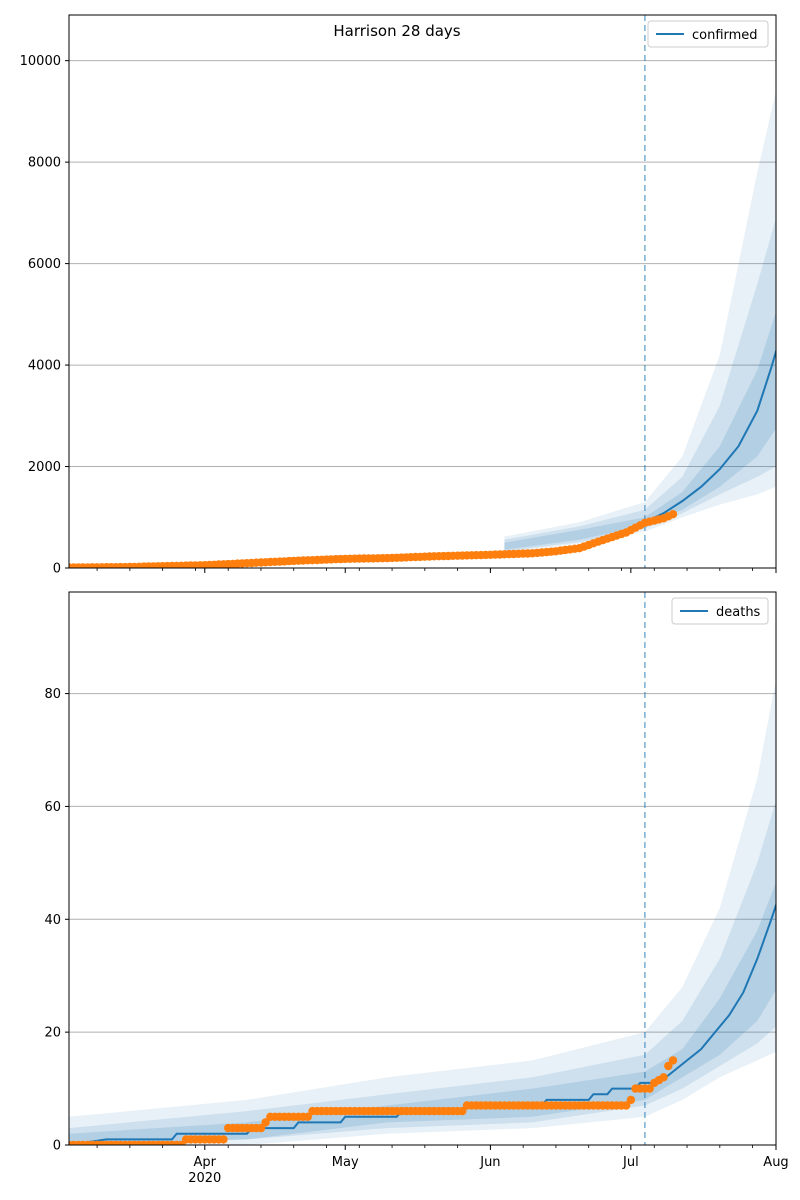 This screenshot has width=800, height=1200. I want to click on y-tick-label: 40, so click(52, 920).